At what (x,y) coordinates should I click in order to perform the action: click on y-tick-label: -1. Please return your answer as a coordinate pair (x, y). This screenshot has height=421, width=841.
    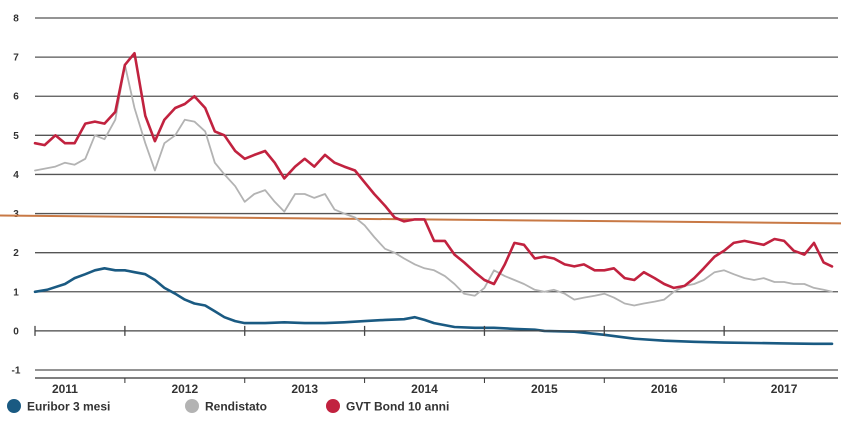
    Looking at the image, I should click on (16, 371).